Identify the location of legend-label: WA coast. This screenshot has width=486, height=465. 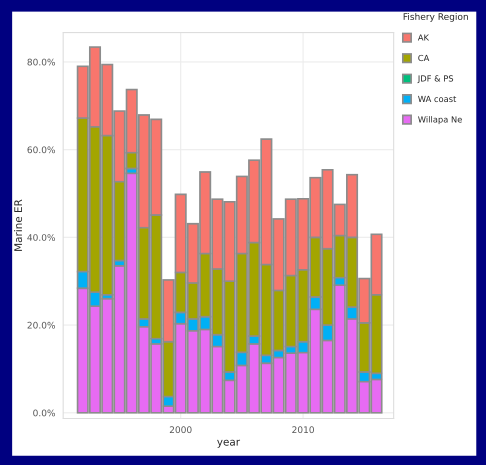
(437, 99).